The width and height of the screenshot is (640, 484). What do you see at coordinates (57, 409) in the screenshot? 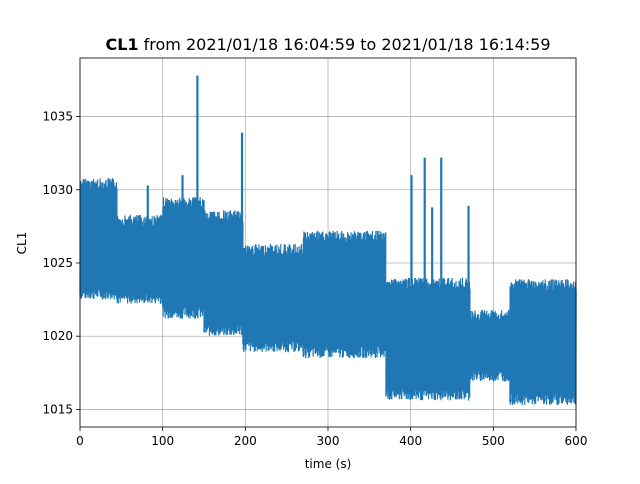
I see `y-tick-label: 1015` at bounding box center [57, 409].